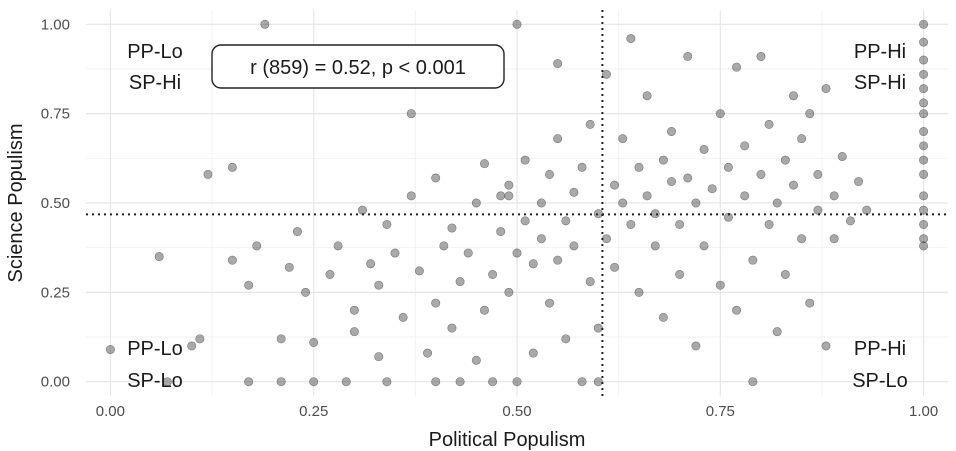 The width and height of the screenshot is (956, 451). What do you see at coordinates (16, 203) in the screenshot?
I see `y-axis-title: Science Populism` at bounding box center [16, 203].